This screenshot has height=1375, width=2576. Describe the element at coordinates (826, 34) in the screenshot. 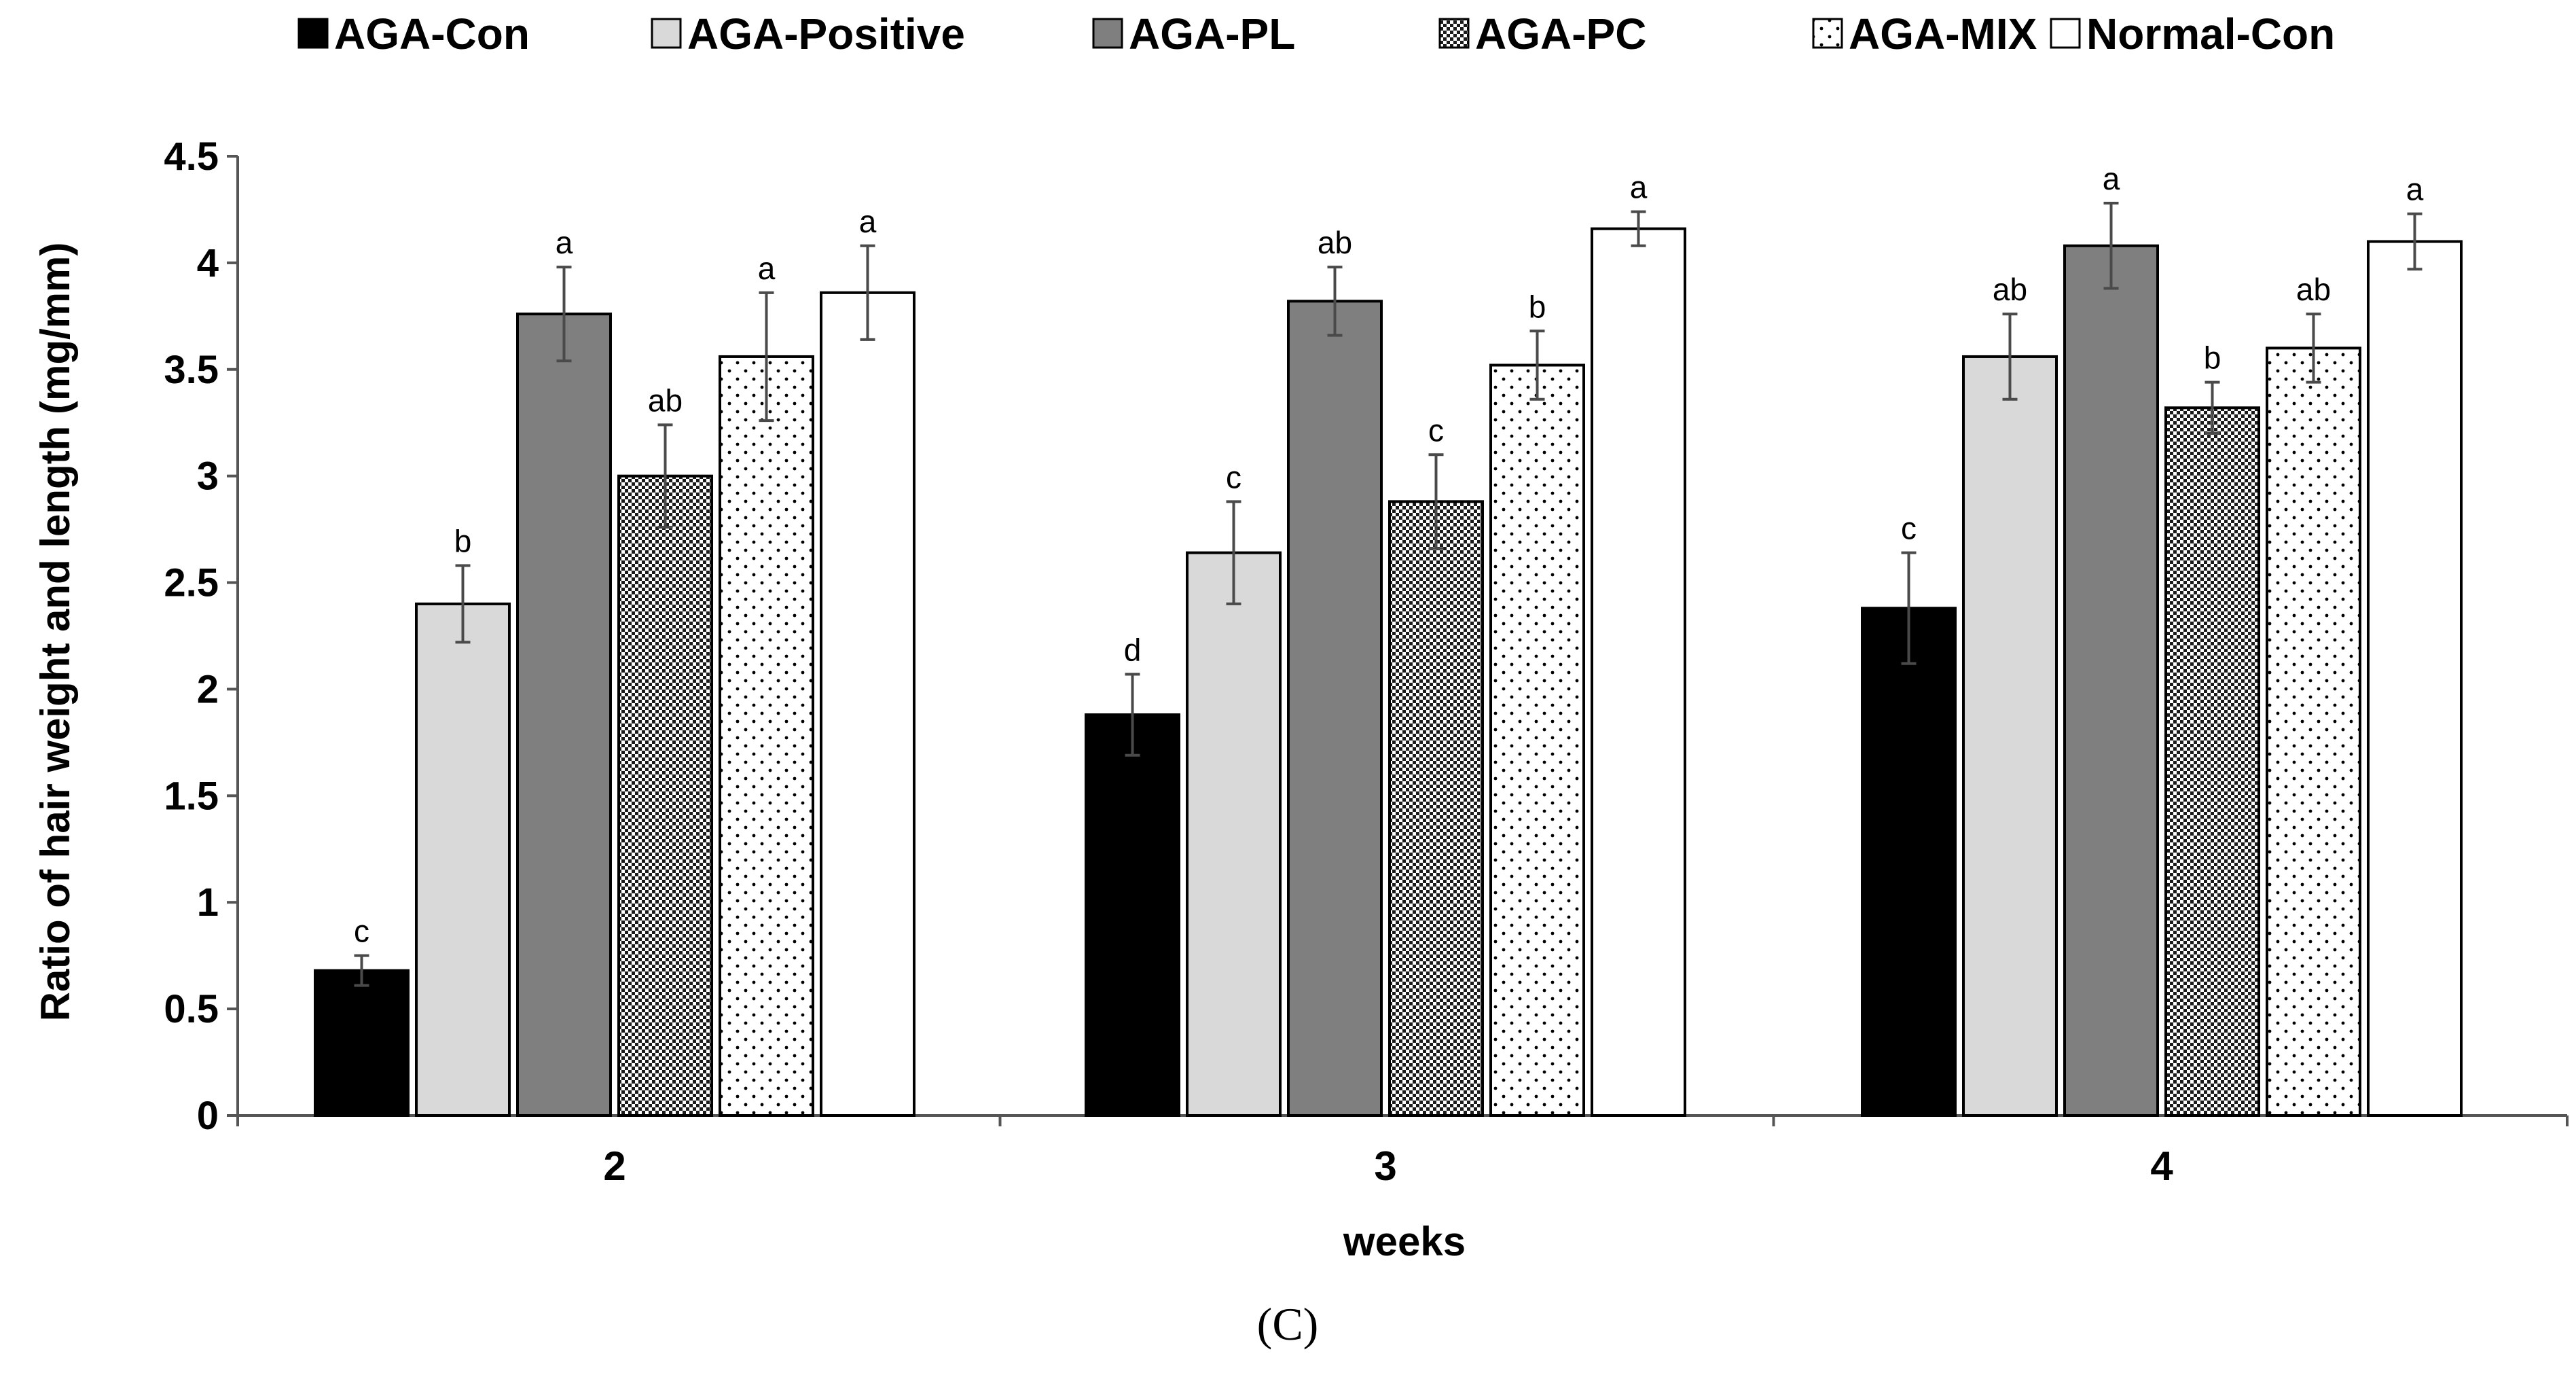

I see `legend-label: AGA-Positive` at that location.